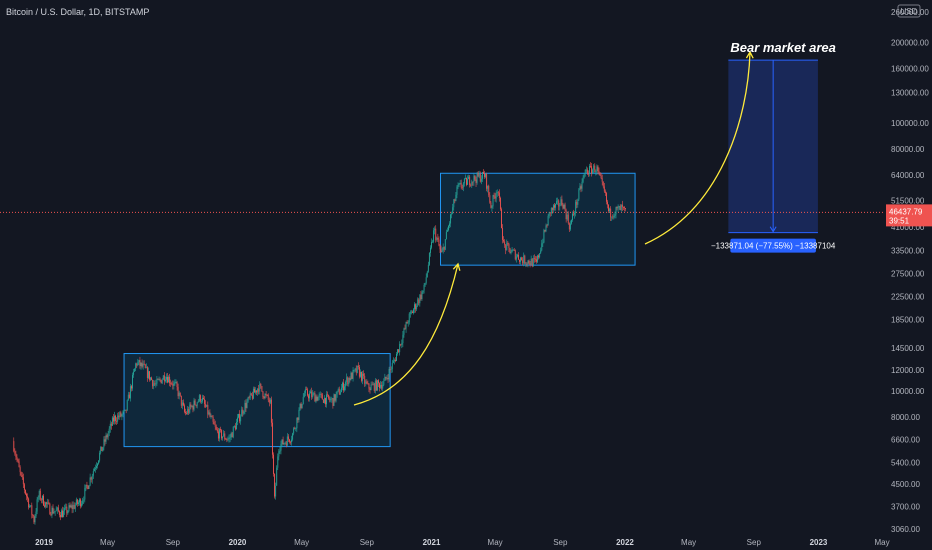 The height and width of the screenshot is (550, 932). What do you see at coordinates (908, 370) in the screenshot?
I see `y-tick-label: 12000.00` at bounding box center [908, 370].